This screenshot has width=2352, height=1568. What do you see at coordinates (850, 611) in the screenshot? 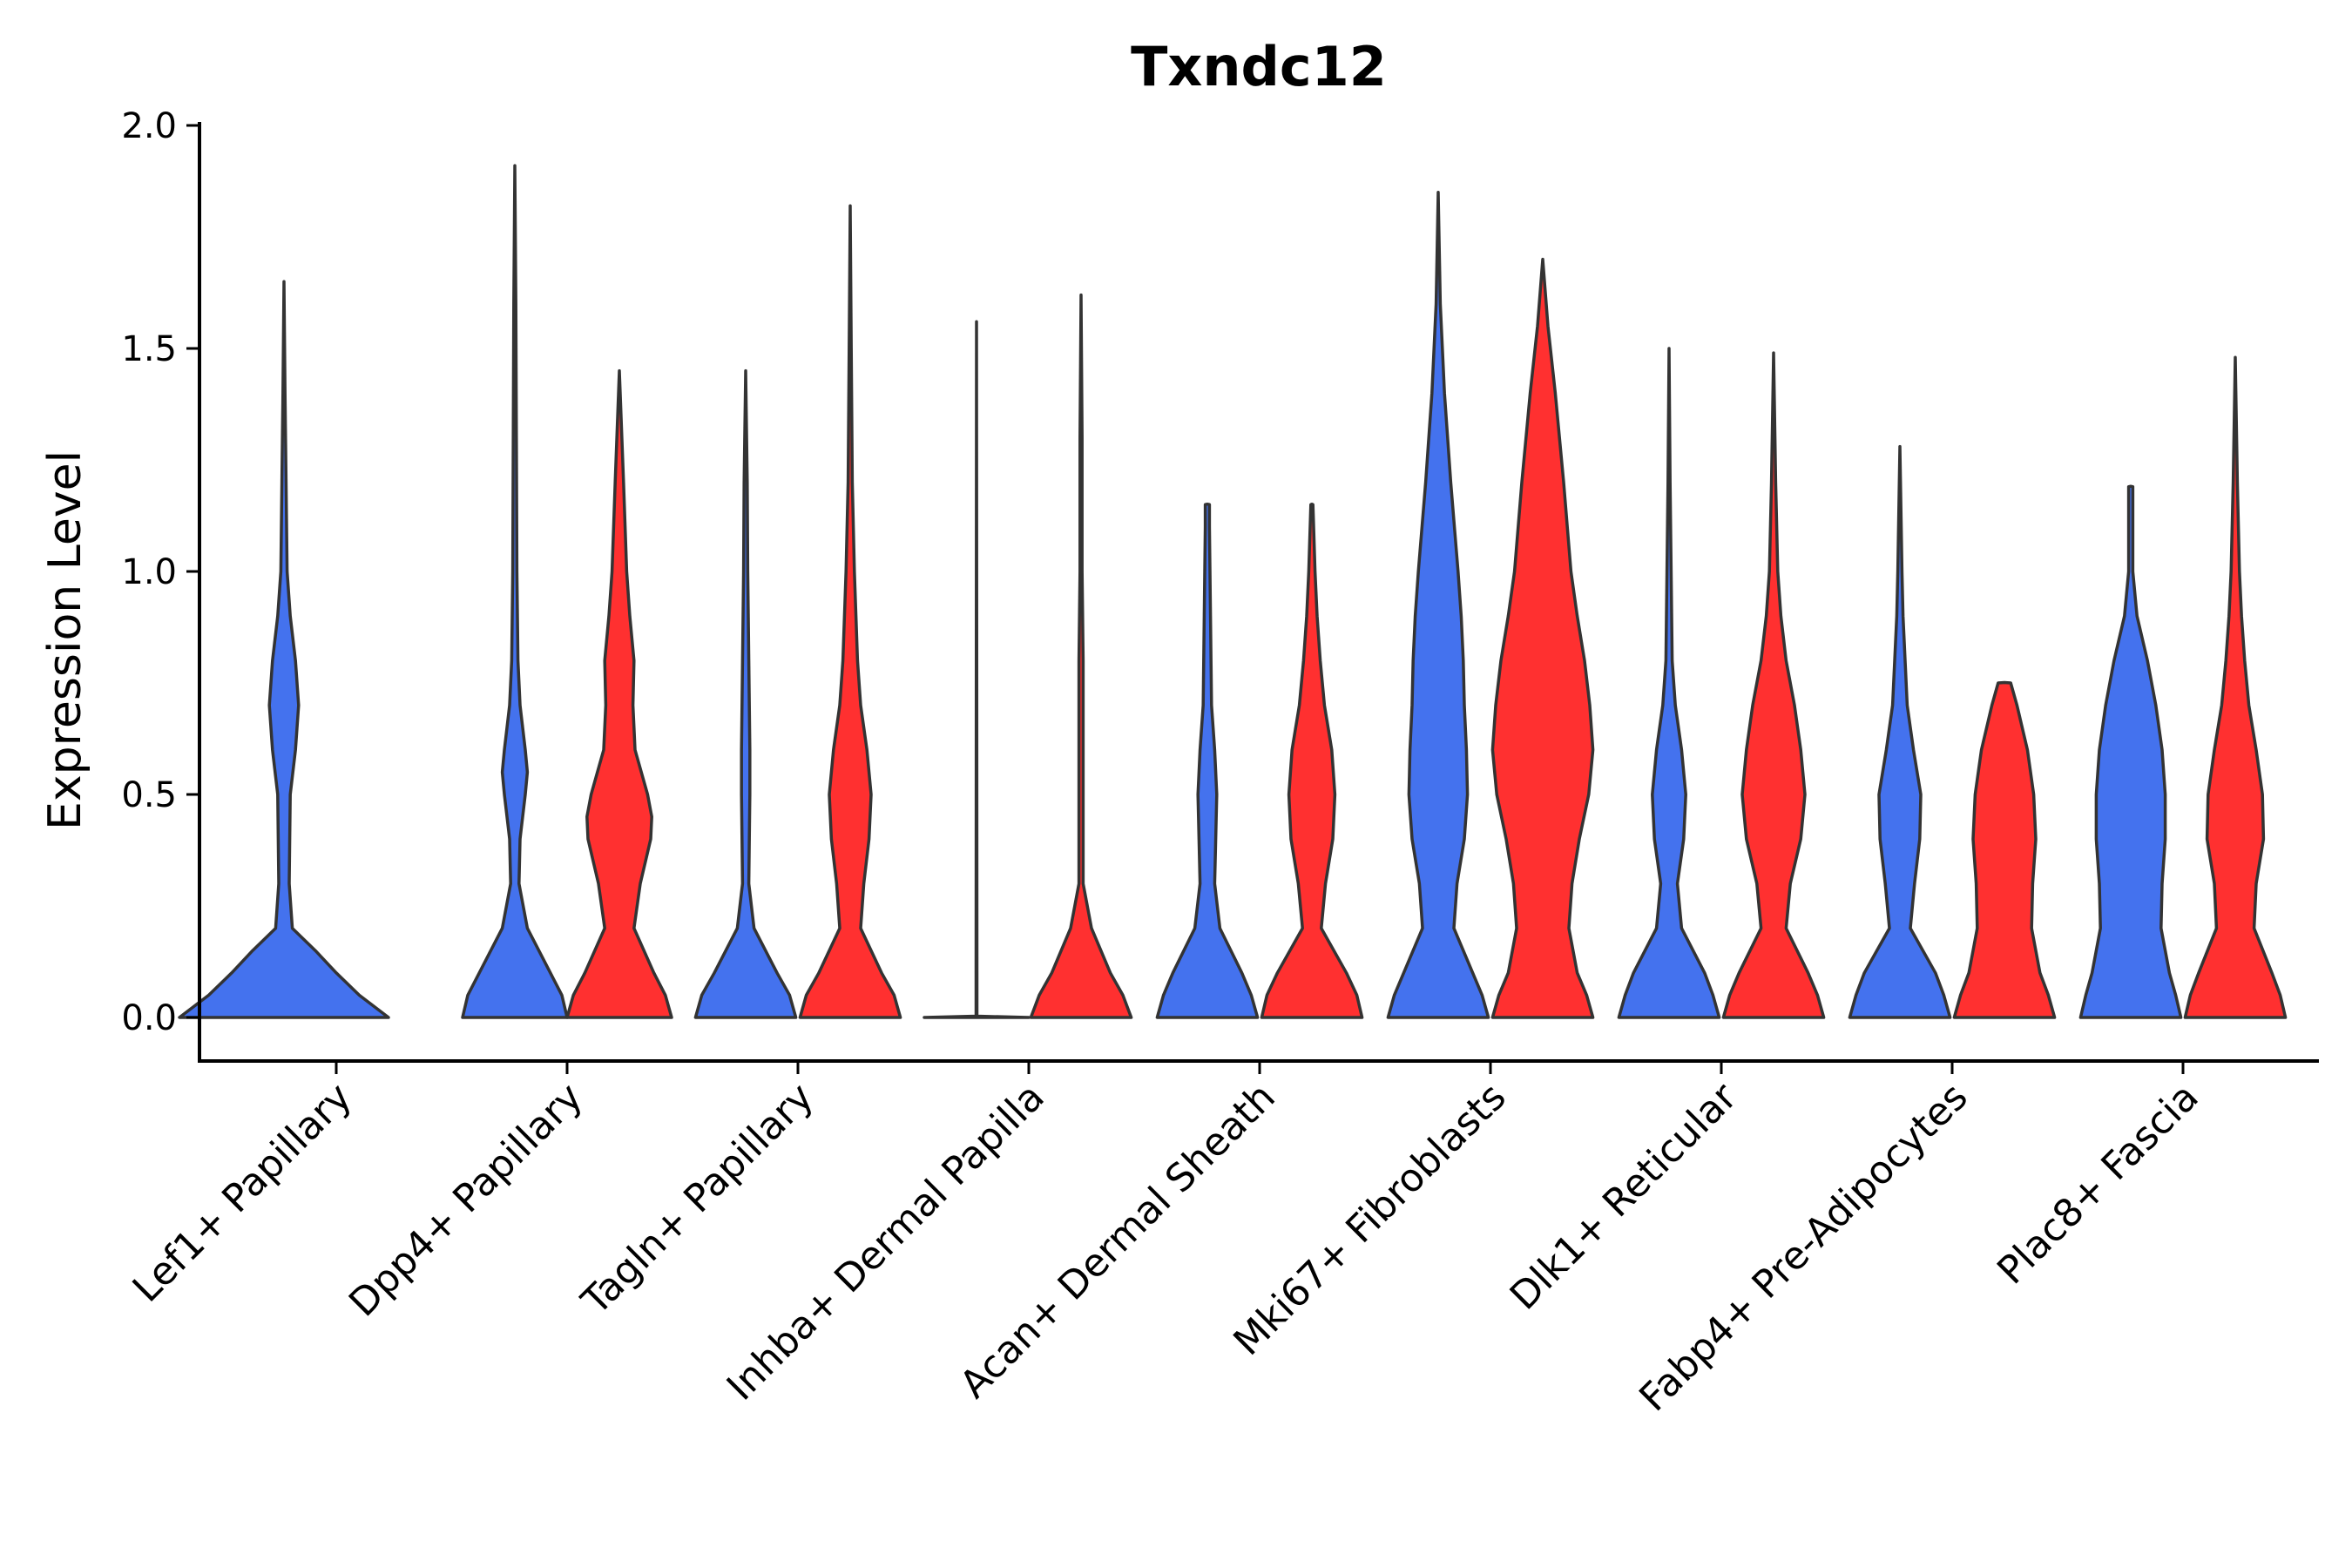
I see `violin-tagln-papillary-group2` at bounding box center [850, 611].